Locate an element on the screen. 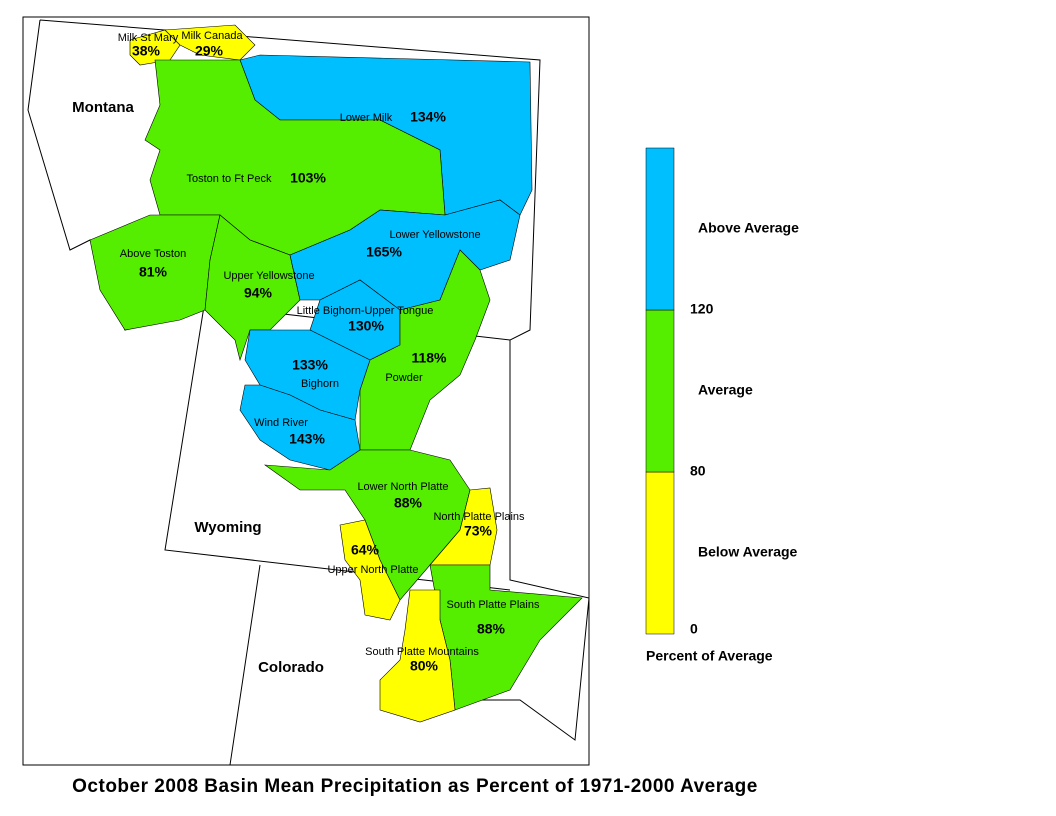 The width and height of the screenshot is (1056, 816). basin-value: 81% is located at coordinates (153, 272).